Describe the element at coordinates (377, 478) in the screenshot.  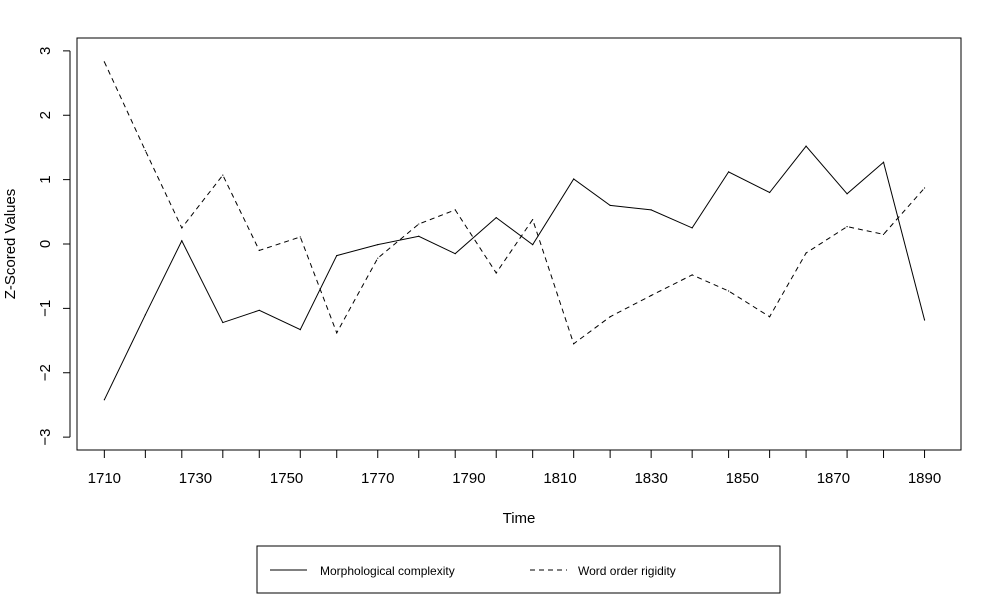
I see `x-tick-label: 1770` at that location.